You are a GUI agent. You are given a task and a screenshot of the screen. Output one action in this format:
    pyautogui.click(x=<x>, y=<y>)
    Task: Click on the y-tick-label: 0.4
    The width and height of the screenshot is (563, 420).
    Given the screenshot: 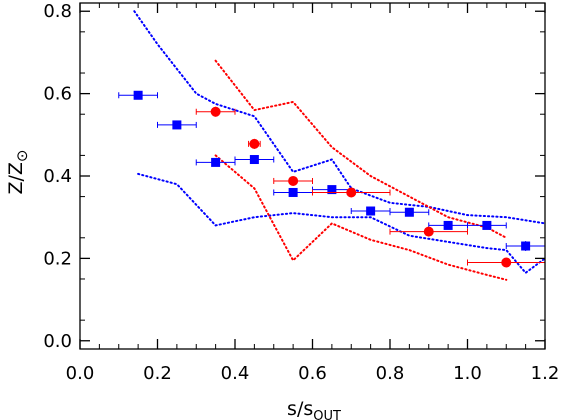 What is the action you would take?
    pyautogui.click(x=57, y=176)
    